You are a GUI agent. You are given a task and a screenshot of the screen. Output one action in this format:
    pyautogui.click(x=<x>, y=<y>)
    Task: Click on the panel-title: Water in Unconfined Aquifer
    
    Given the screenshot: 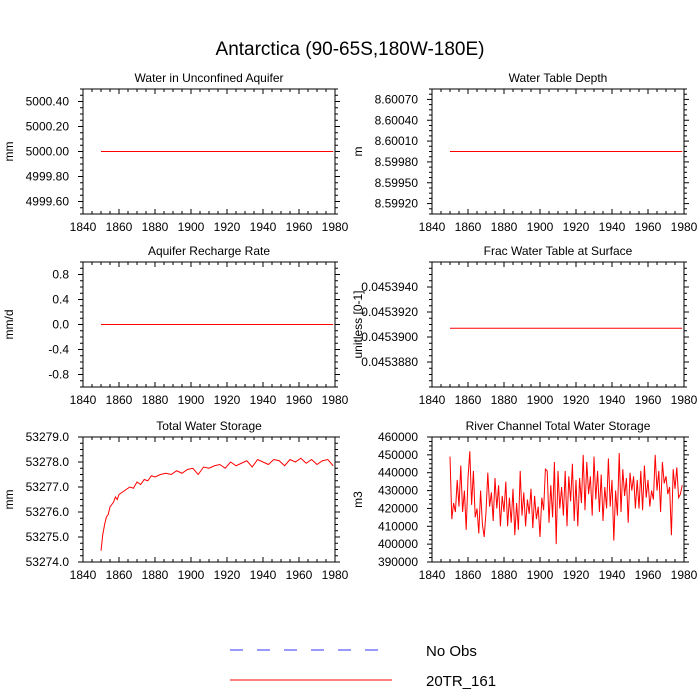 What is the action you would take?
    pyautogui.click(x=209, y=78)
    